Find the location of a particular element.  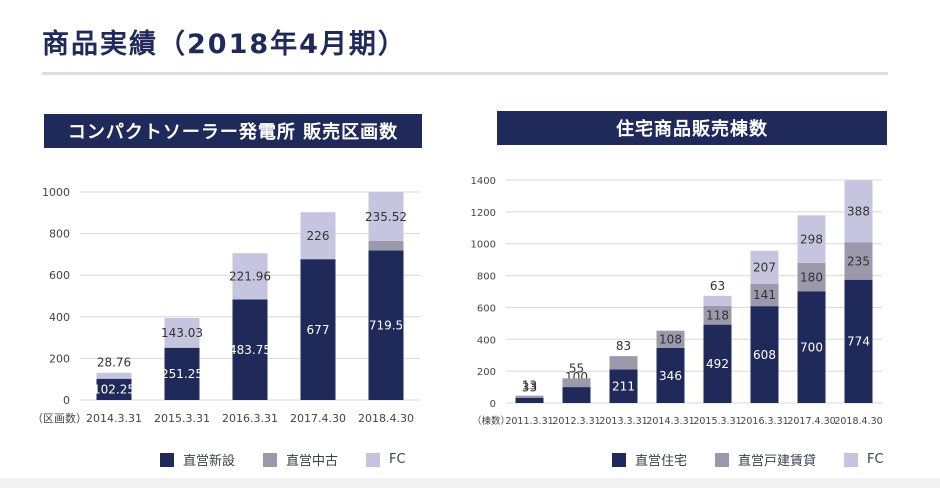

legend-label: 直営住宅 is located at coordinates (661, 461).